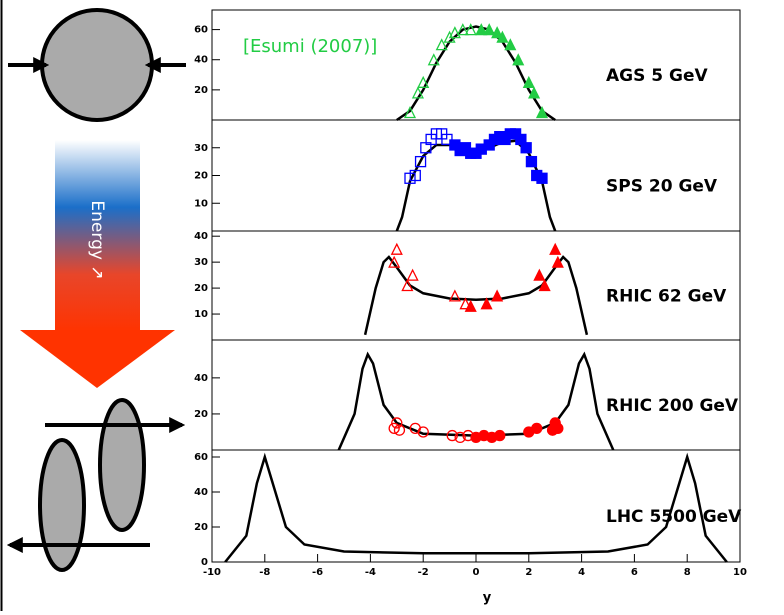  Describe the element at coordinates (672, 406) in the screenshot. I see `panel-label: RHIC 200 GeV` at that location.